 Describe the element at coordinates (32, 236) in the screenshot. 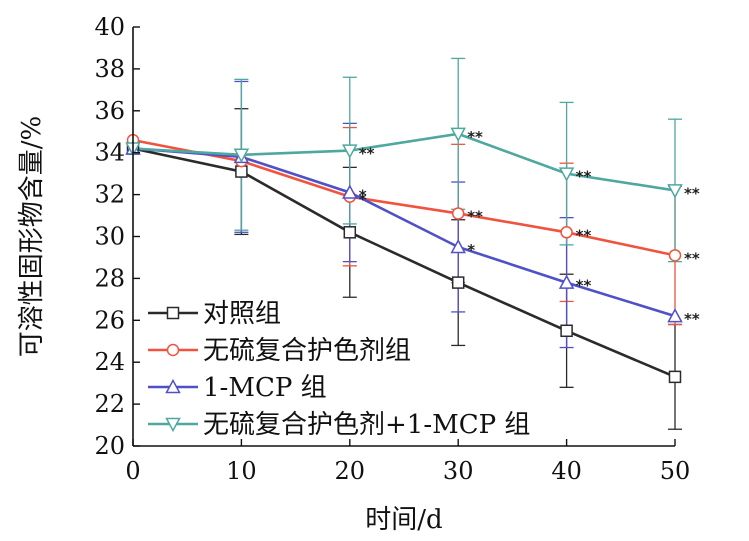

I see `y-axis-title: 可溶性固形物含量/%` at that location.